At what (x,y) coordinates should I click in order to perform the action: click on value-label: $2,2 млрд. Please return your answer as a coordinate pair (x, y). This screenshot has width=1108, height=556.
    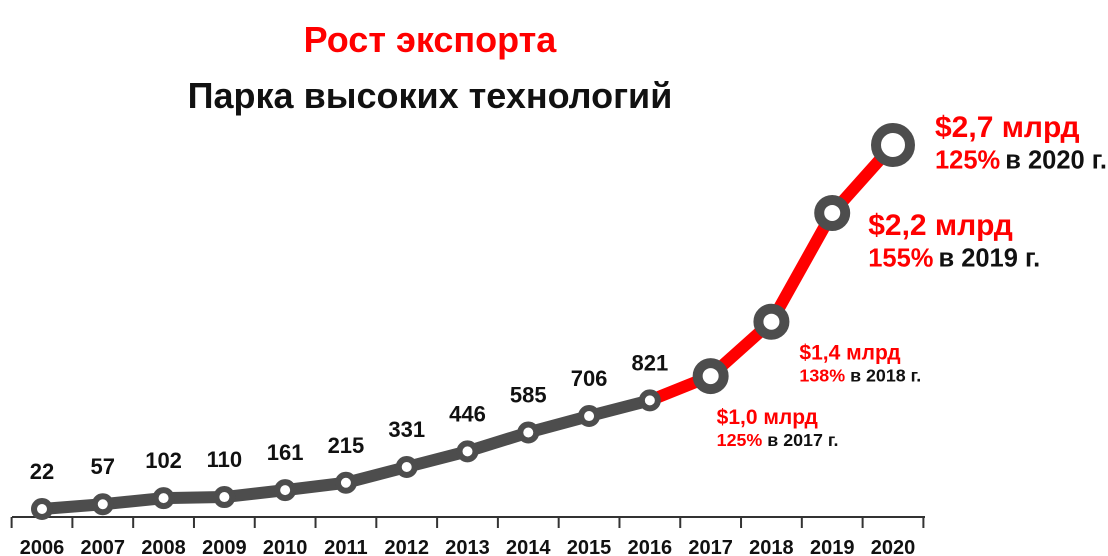
    Looking at the image, I should click on (940, 225).